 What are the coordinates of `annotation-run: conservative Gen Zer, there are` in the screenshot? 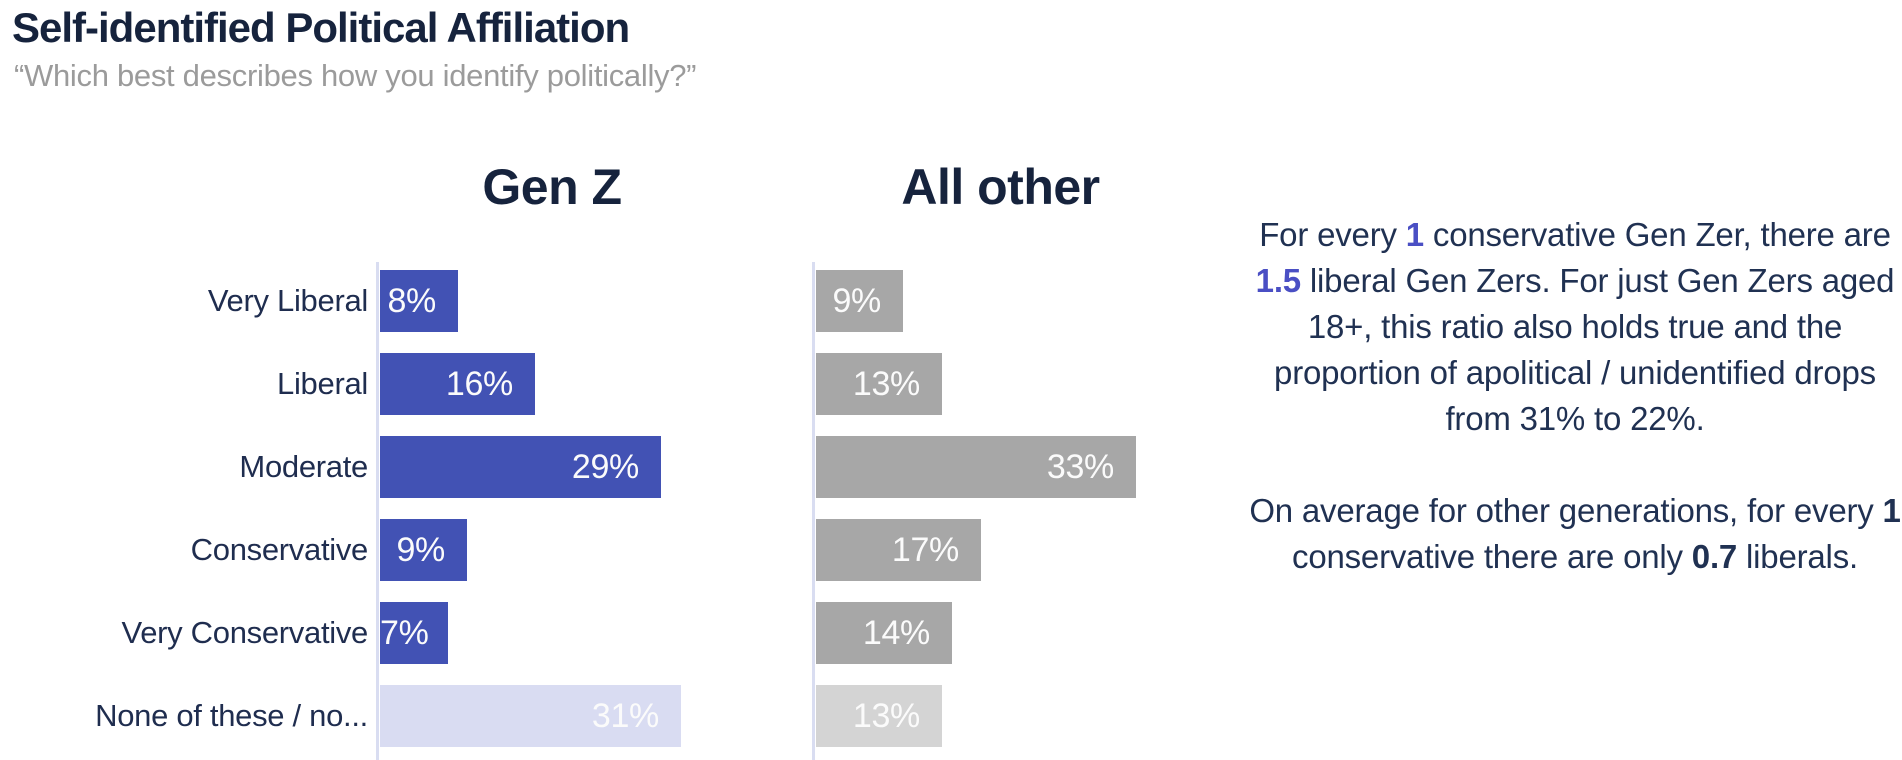 It's located at (1657, 234).